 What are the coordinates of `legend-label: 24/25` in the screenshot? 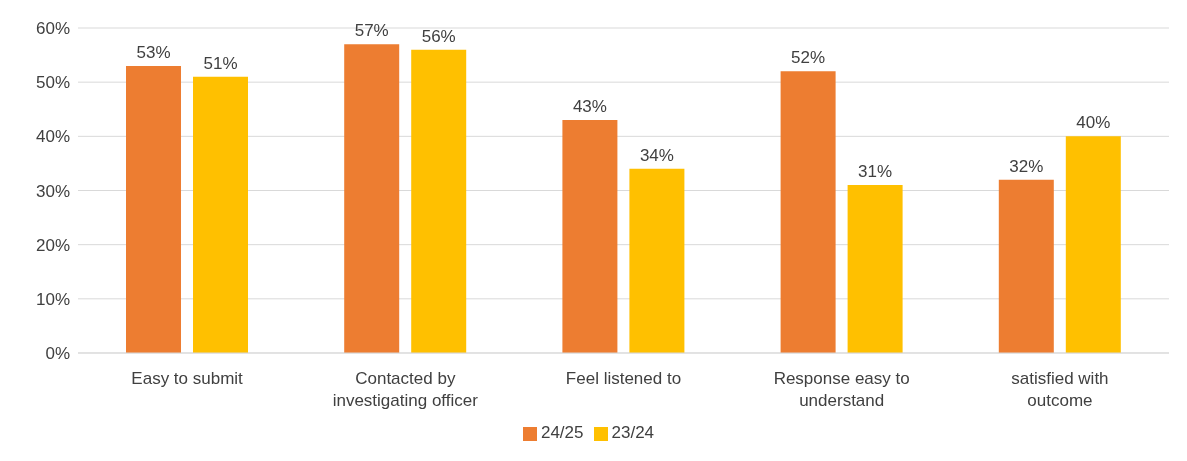 It's located at (562, 432).